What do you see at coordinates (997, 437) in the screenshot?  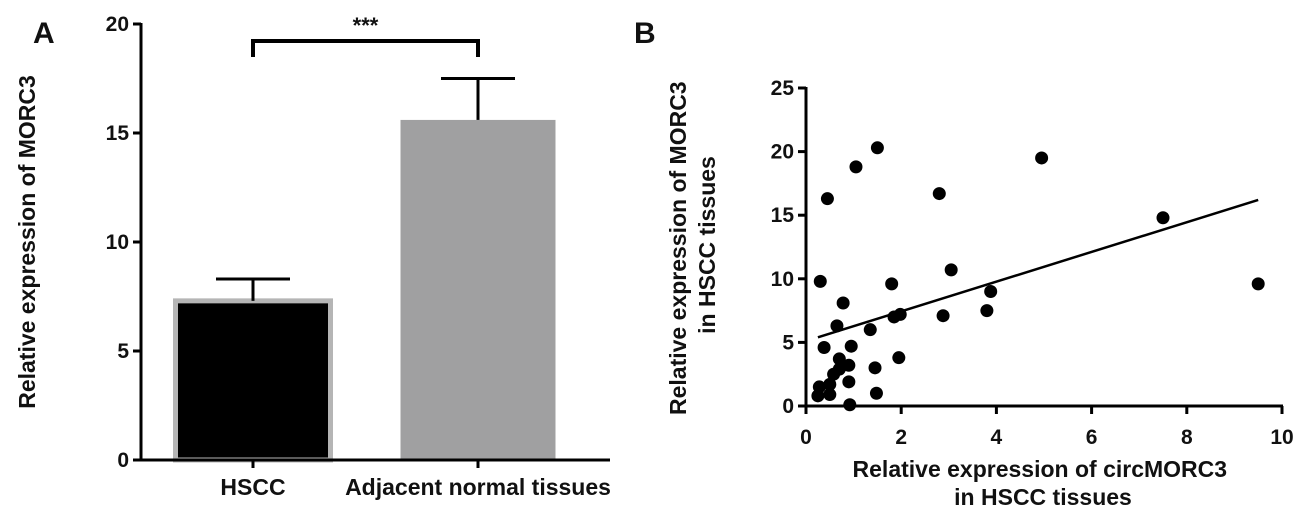 I see `x-tick-label-b-2: 4` at bounding box center [997, 437].